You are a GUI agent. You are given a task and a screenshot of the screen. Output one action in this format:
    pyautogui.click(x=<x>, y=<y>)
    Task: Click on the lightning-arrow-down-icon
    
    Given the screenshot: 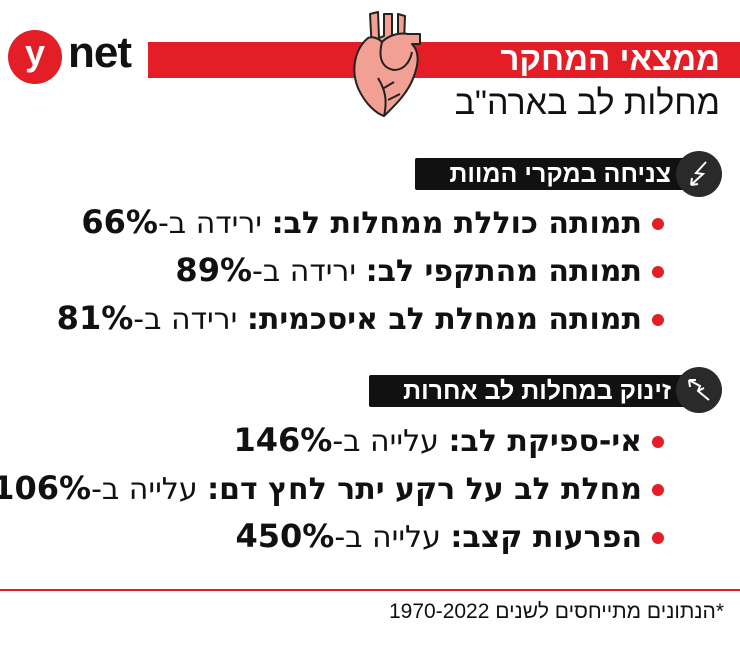 What is the action you would take?
    pyautogui.click(x=699, y=174)
    